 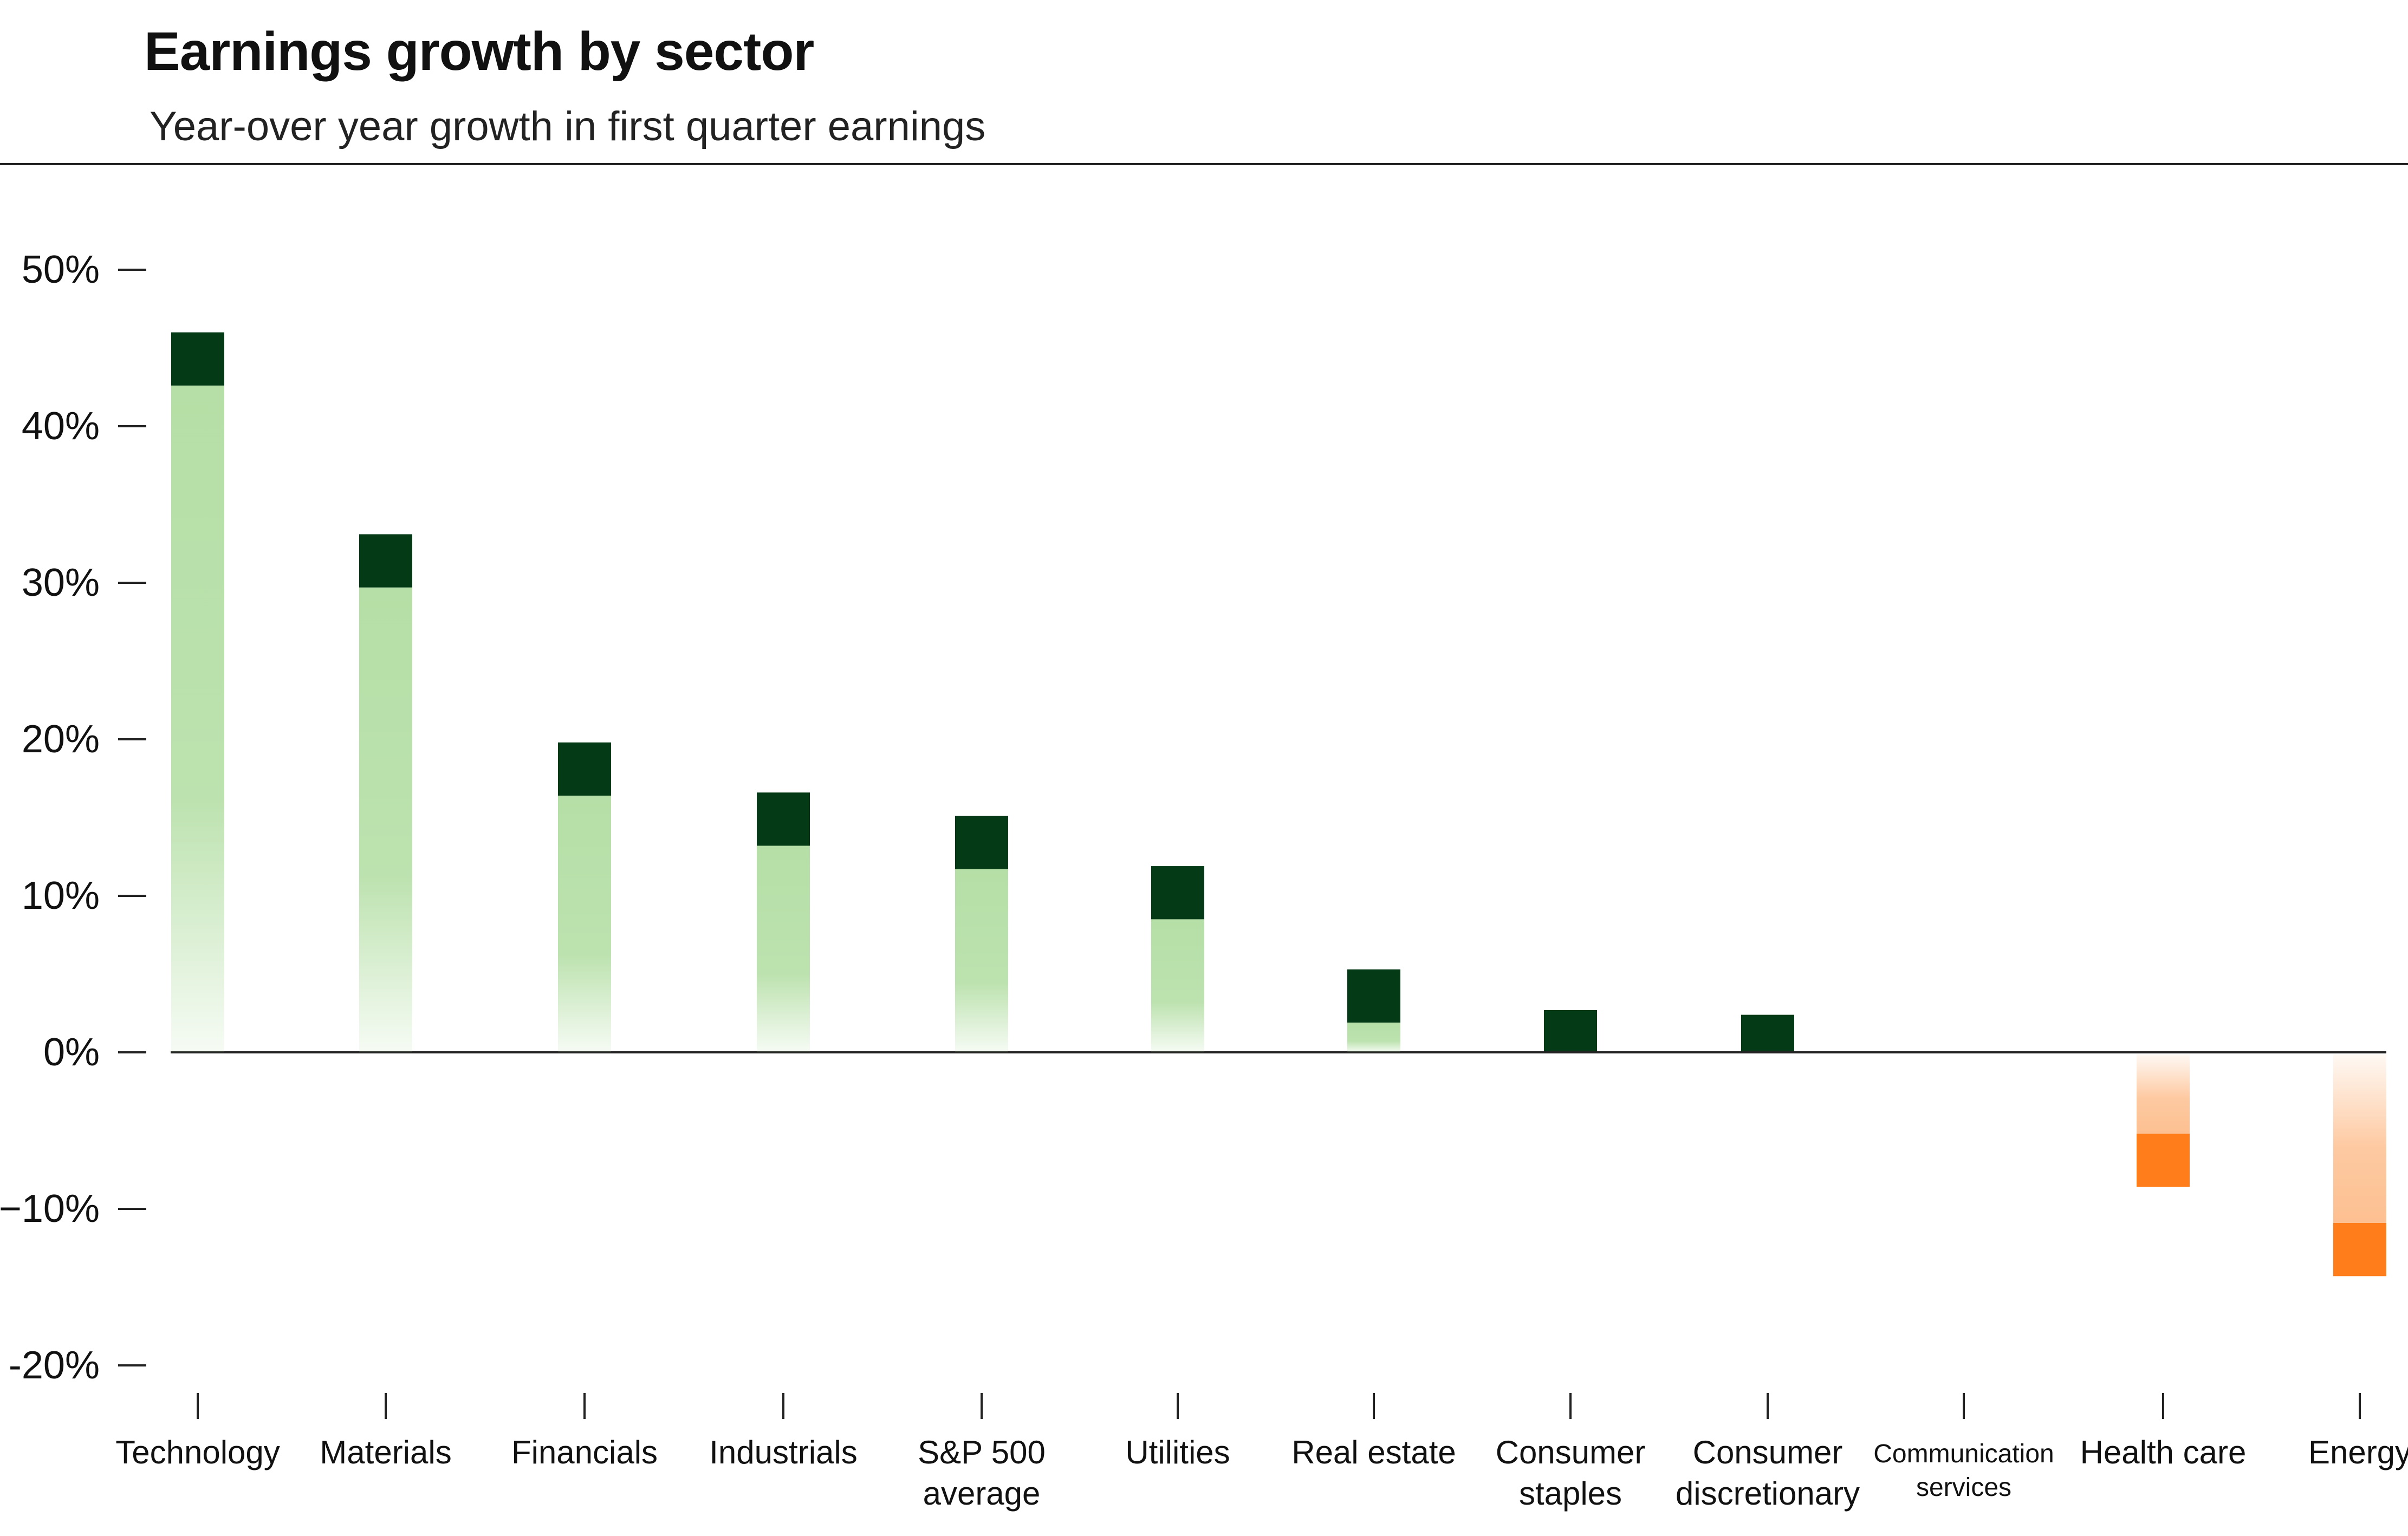 I want to click on y-axis: 50% 40% 30% 20% 10% 0% −10% -20%, so click(x=73, y=818).